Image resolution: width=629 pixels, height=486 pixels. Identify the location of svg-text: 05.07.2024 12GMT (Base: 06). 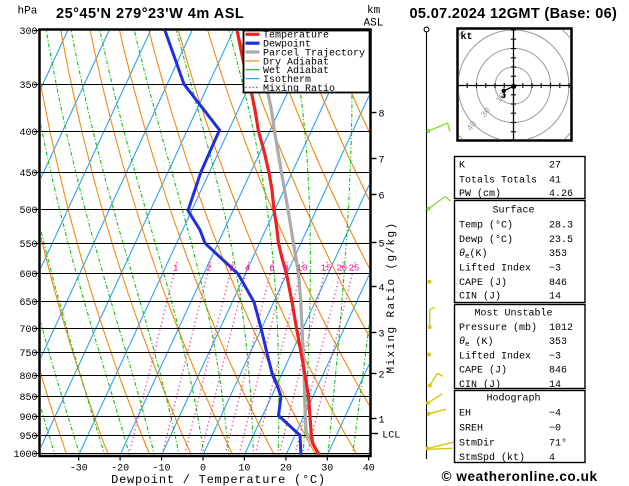
(514, 14).